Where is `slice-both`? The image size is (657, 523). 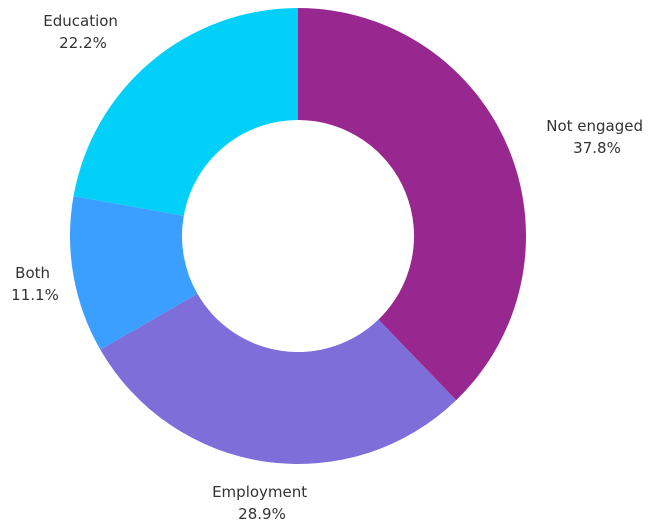 slice-both is located at coordinates (134, 273).